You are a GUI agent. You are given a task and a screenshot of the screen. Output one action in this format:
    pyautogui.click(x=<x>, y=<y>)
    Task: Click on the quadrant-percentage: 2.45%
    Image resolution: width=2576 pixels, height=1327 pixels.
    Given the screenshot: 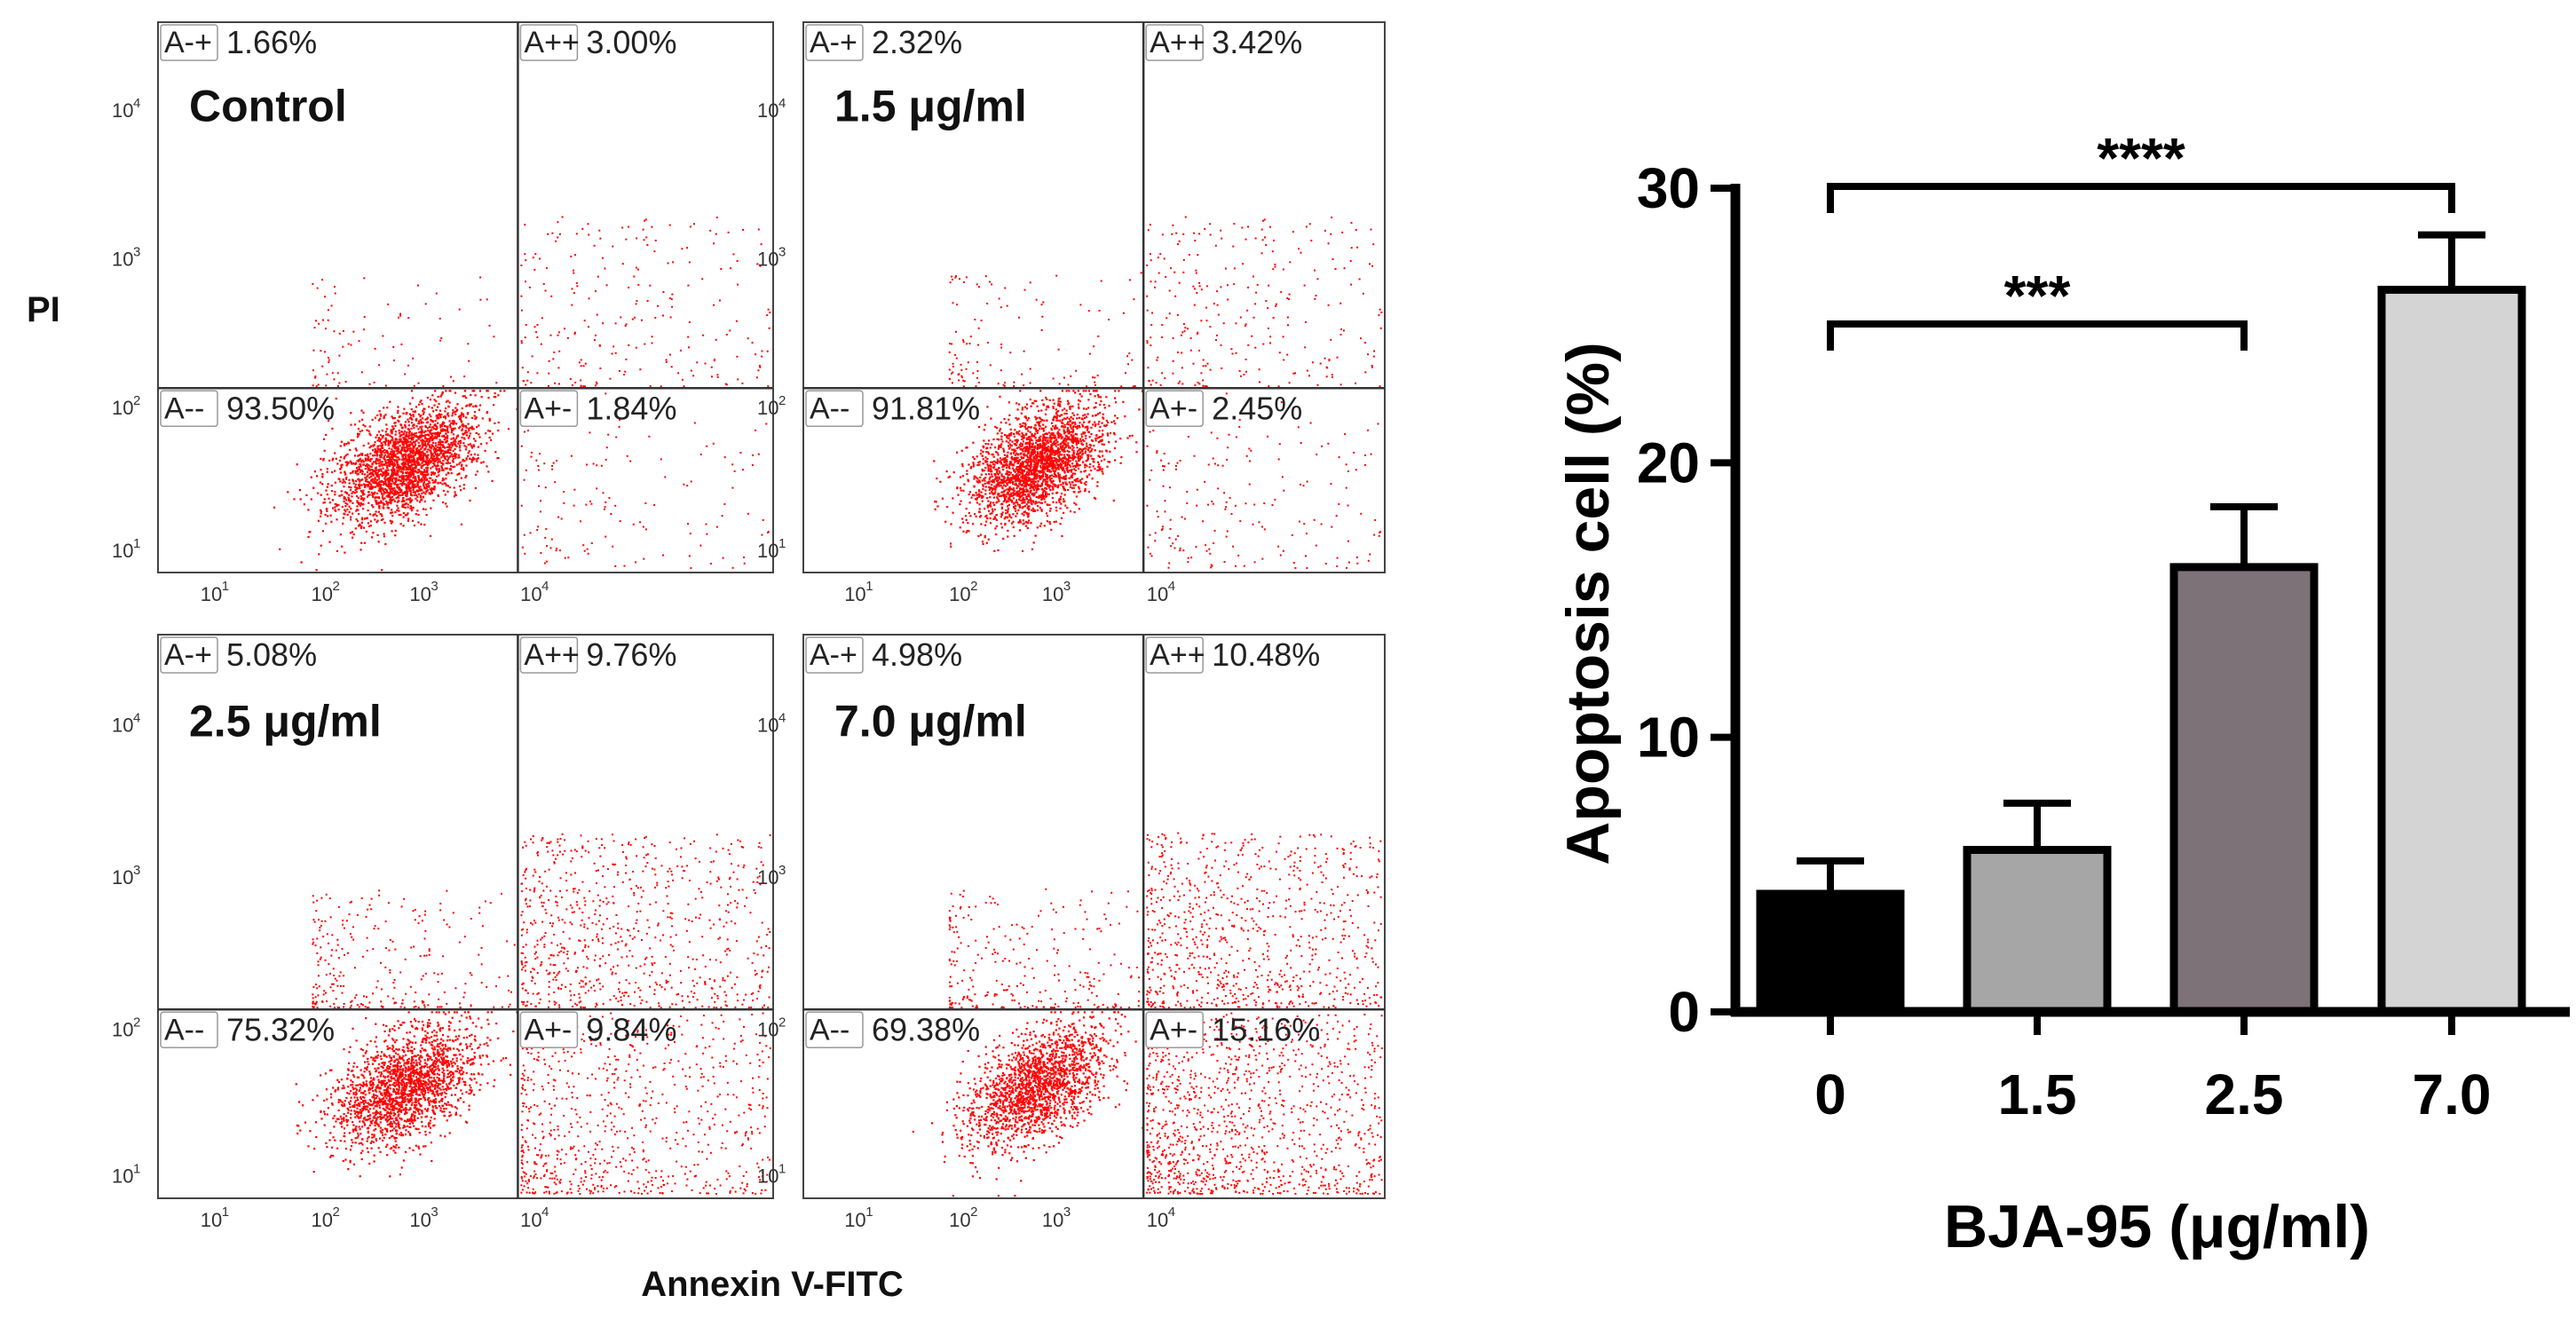 What is the action you would take?
    pyautogui.click(x=1257, y=408)
    